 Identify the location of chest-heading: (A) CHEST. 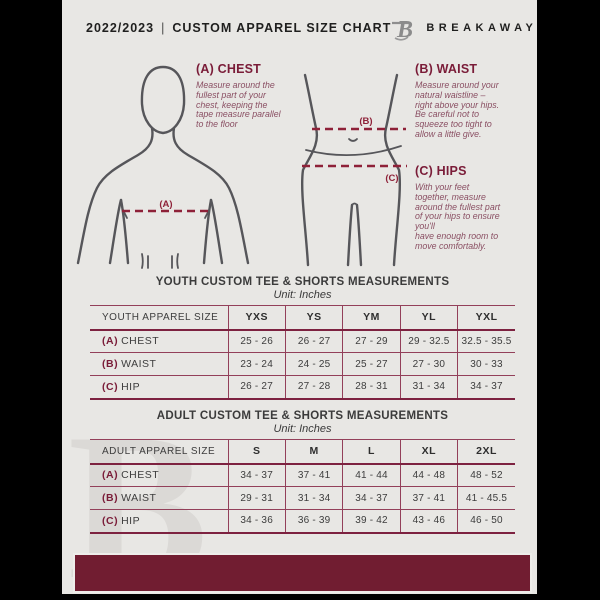
(228, 69).